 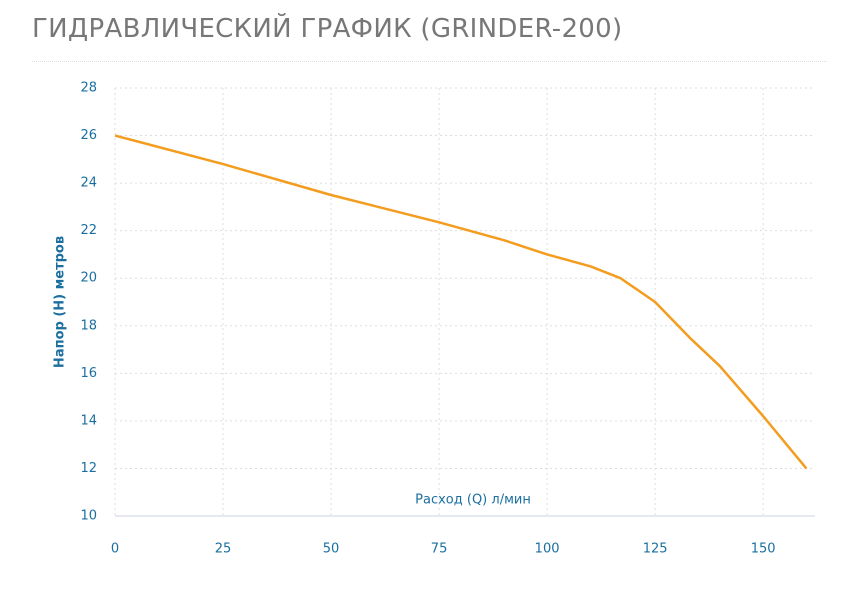 What do you see at coordinates (115, 549) in the screenshot?
I see `x-tick-label: 0` at bounding box center [115, 549].